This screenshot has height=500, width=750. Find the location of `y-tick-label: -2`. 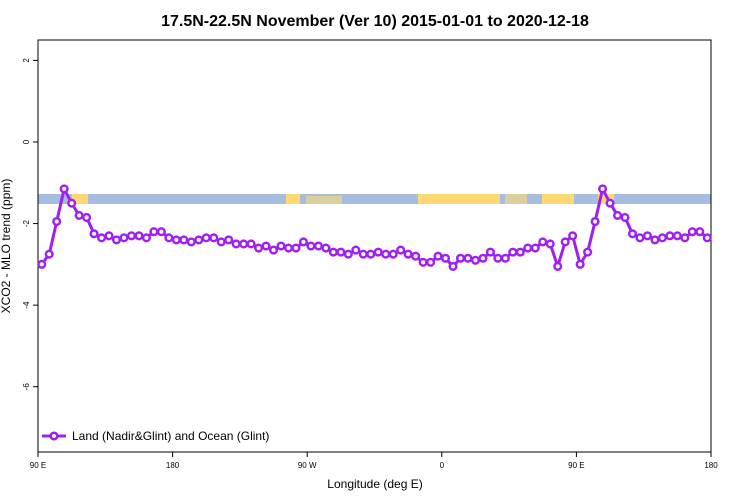

y-tick-label: -2 is located at coordinates (26, 223).